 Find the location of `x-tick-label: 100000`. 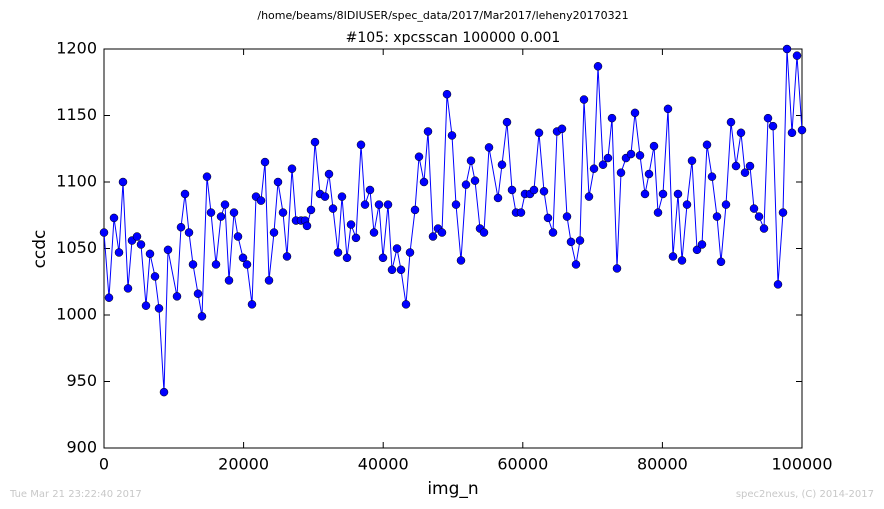

x-tick-label: 100000 is located at coordinates (801, 464).